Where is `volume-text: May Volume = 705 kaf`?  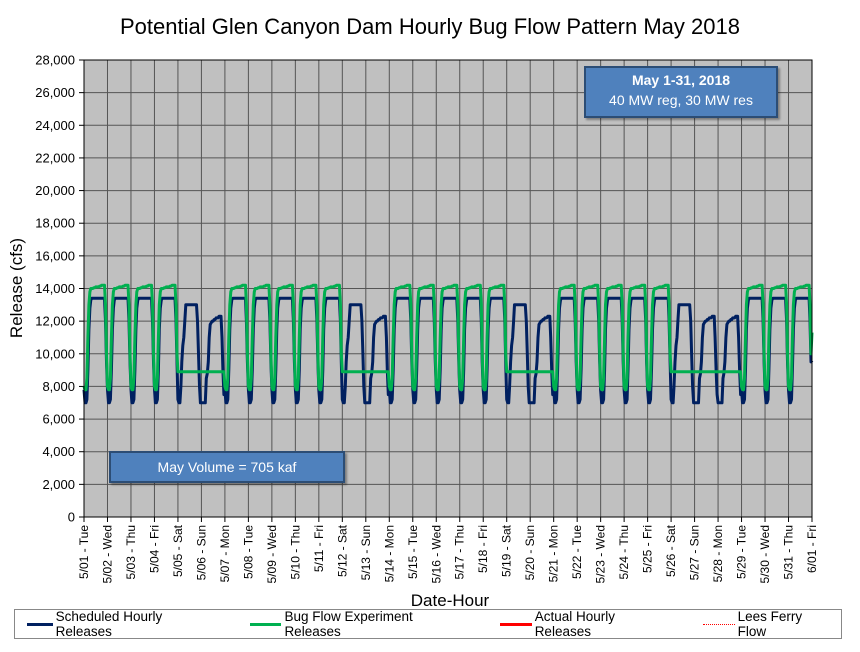 volume-text: May Volume = 705 kaf is located at coordinates (227, 467).